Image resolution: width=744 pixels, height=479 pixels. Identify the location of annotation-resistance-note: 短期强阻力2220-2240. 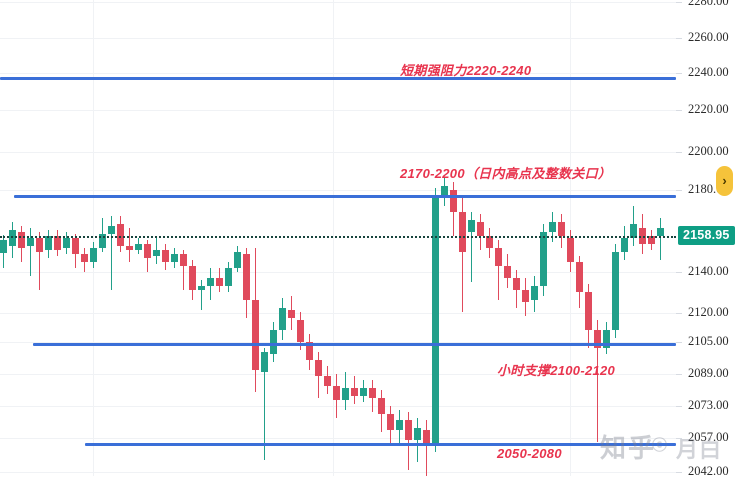
(466, 70).